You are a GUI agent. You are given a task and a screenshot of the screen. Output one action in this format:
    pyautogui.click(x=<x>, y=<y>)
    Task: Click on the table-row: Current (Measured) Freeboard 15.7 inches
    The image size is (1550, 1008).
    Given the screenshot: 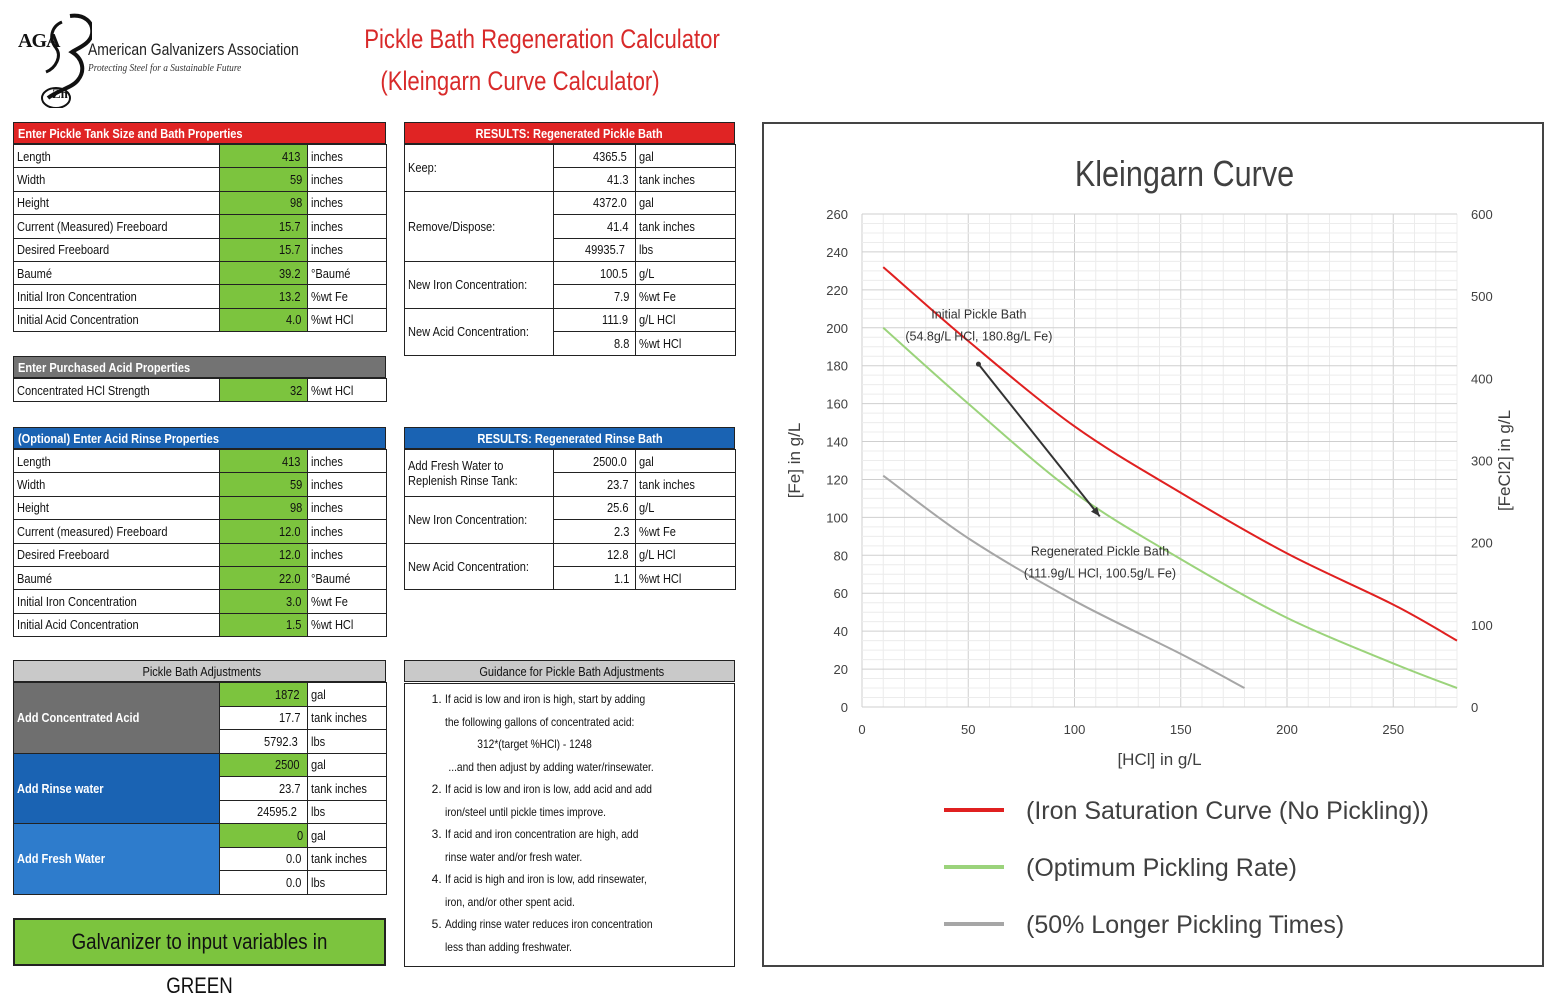 What is the action you would take?
    pyautogui.click(x=200, y=226)
    